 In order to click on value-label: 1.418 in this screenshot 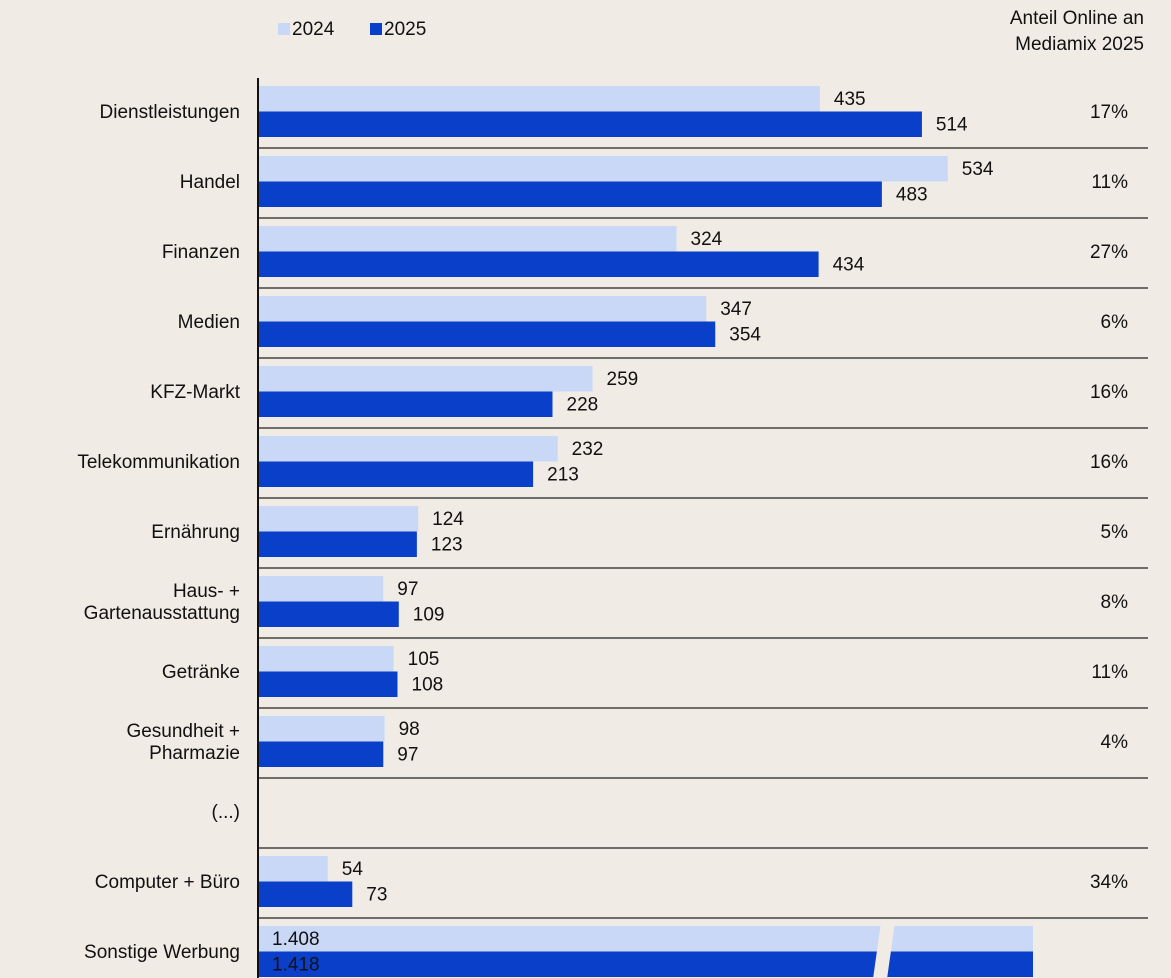, I will do `click(296, 964)`.